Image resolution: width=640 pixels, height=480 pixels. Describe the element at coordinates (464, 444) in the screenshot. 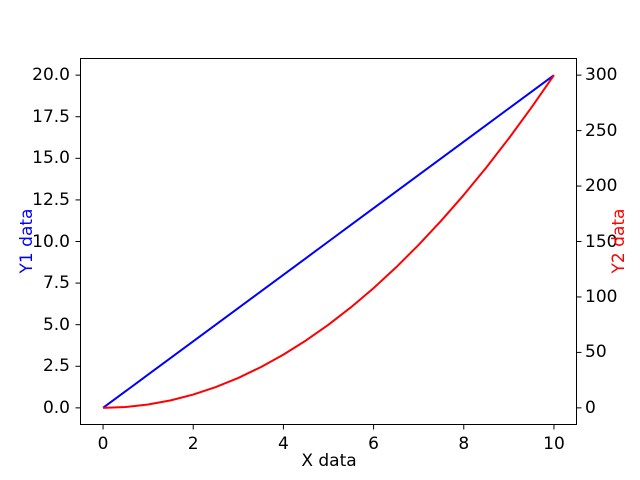

I see `x-tick-label: 8` at that location.